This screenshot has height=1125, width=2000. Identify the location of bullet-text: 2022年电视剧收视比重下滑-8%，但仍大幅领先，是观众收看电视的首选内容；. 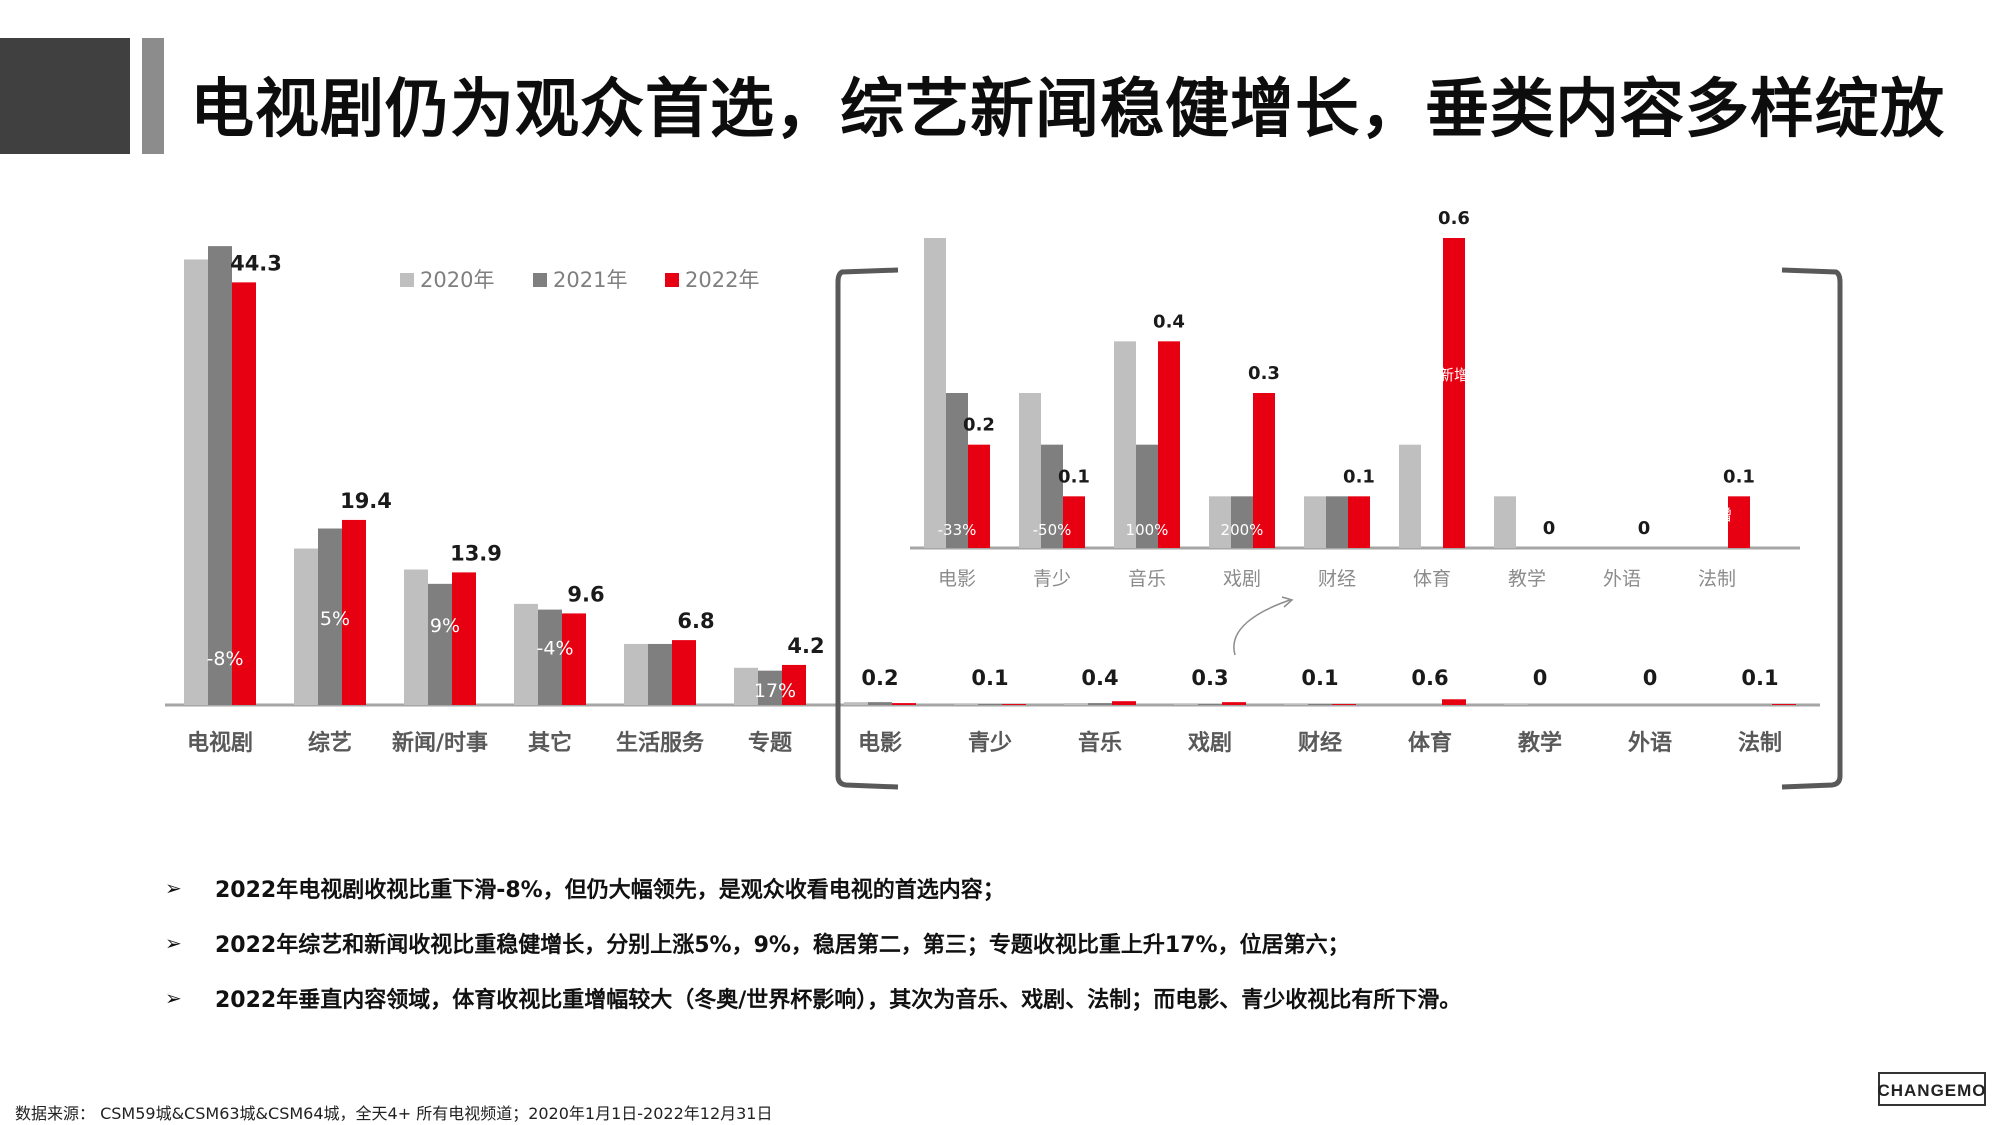
(610, 890).